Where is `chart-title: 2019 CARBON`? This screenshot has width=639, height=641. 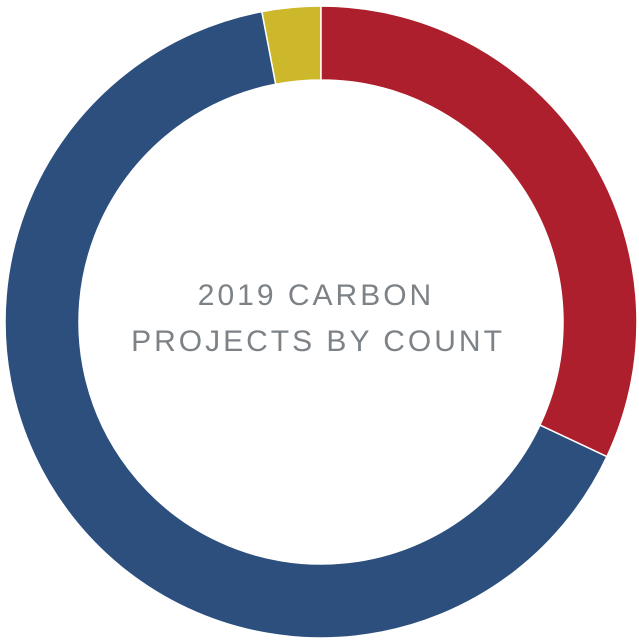
chart-title: 2019 CARBON is located at coordinates (316, 295).